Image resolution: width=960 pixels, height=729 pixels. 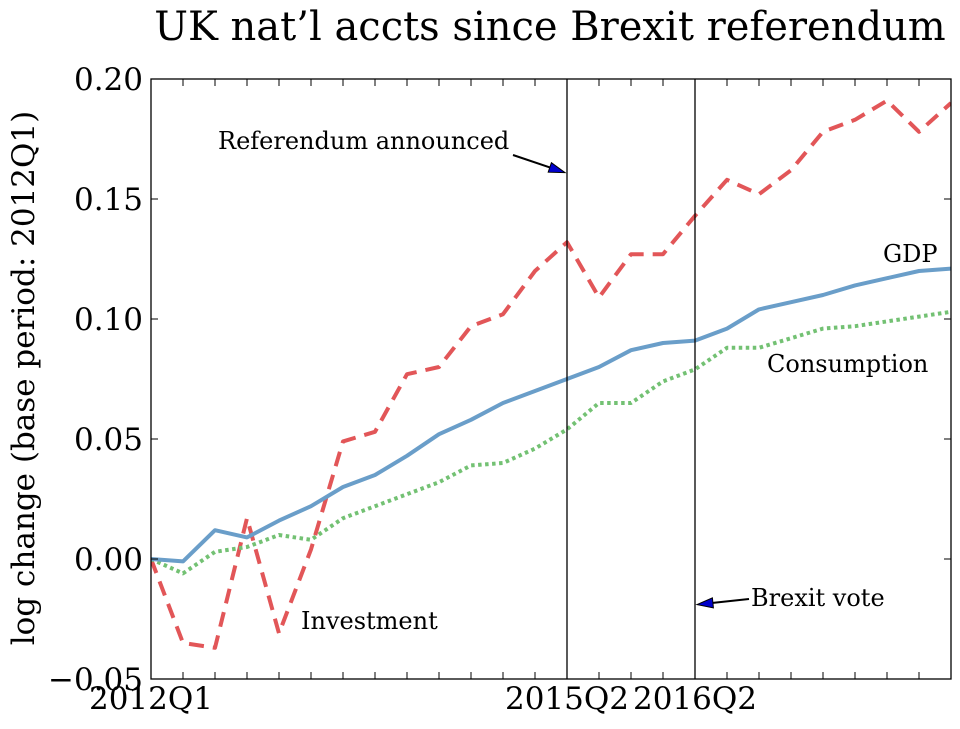 I want to click on arrow-referendum-announced-shaft, so click(x=531, y=161).